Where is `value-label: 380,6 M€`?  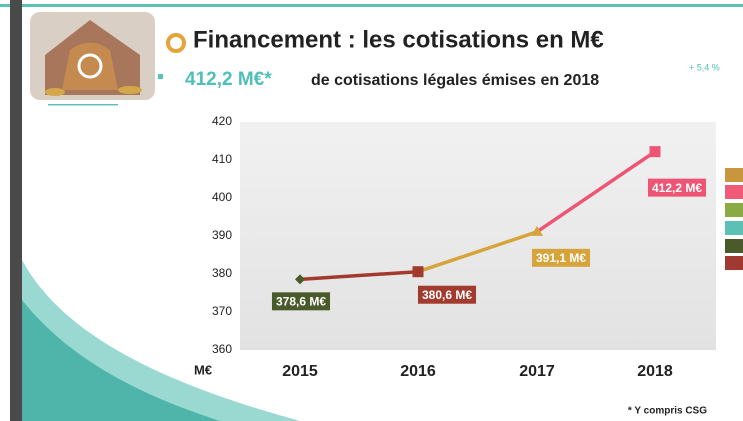 value-label: 380,6 M€ is located at coordinates (447, 295).